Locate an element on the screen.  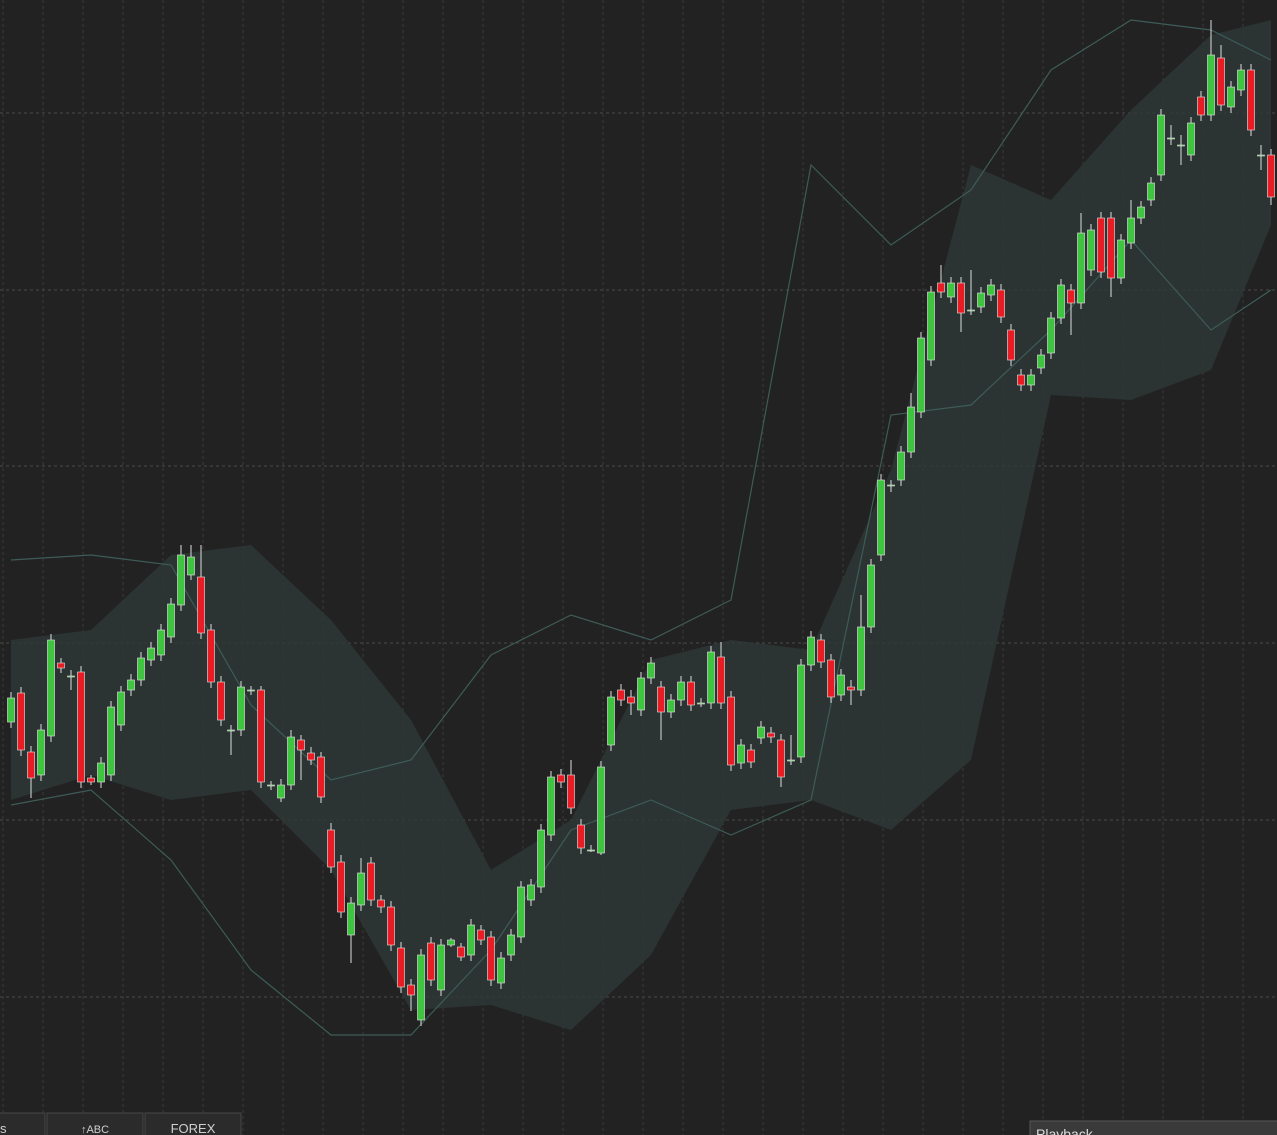
tab-label: FOREX is located at coordinates (193, 1128).